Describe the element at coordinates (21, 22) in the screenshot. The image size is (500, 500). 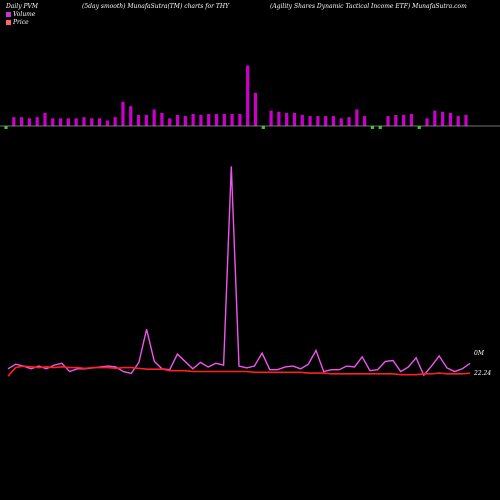
I see `legend-price-label: Price` at that location.